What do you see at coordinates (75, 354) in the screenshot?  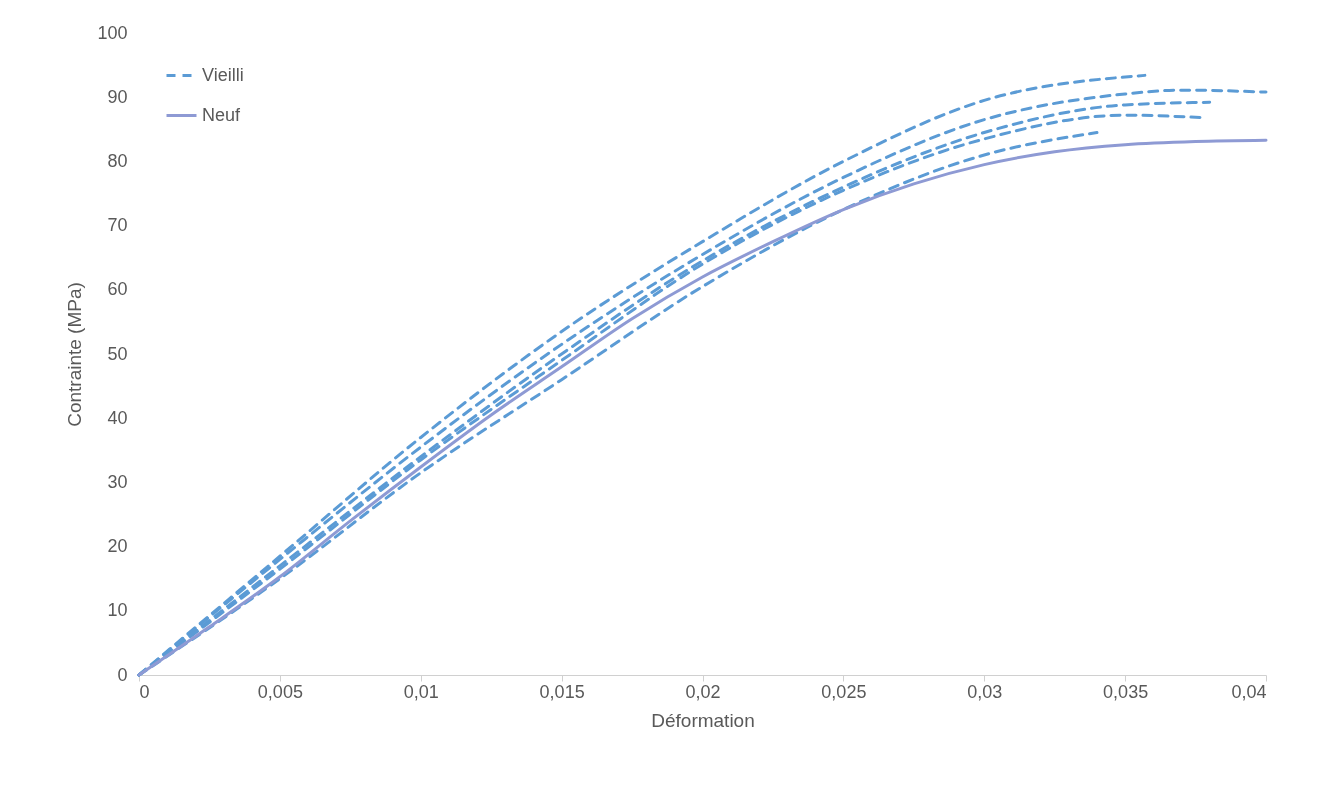 I see `y-axis-title: Contrainte (MPa)` at bounding box center [75, 354].